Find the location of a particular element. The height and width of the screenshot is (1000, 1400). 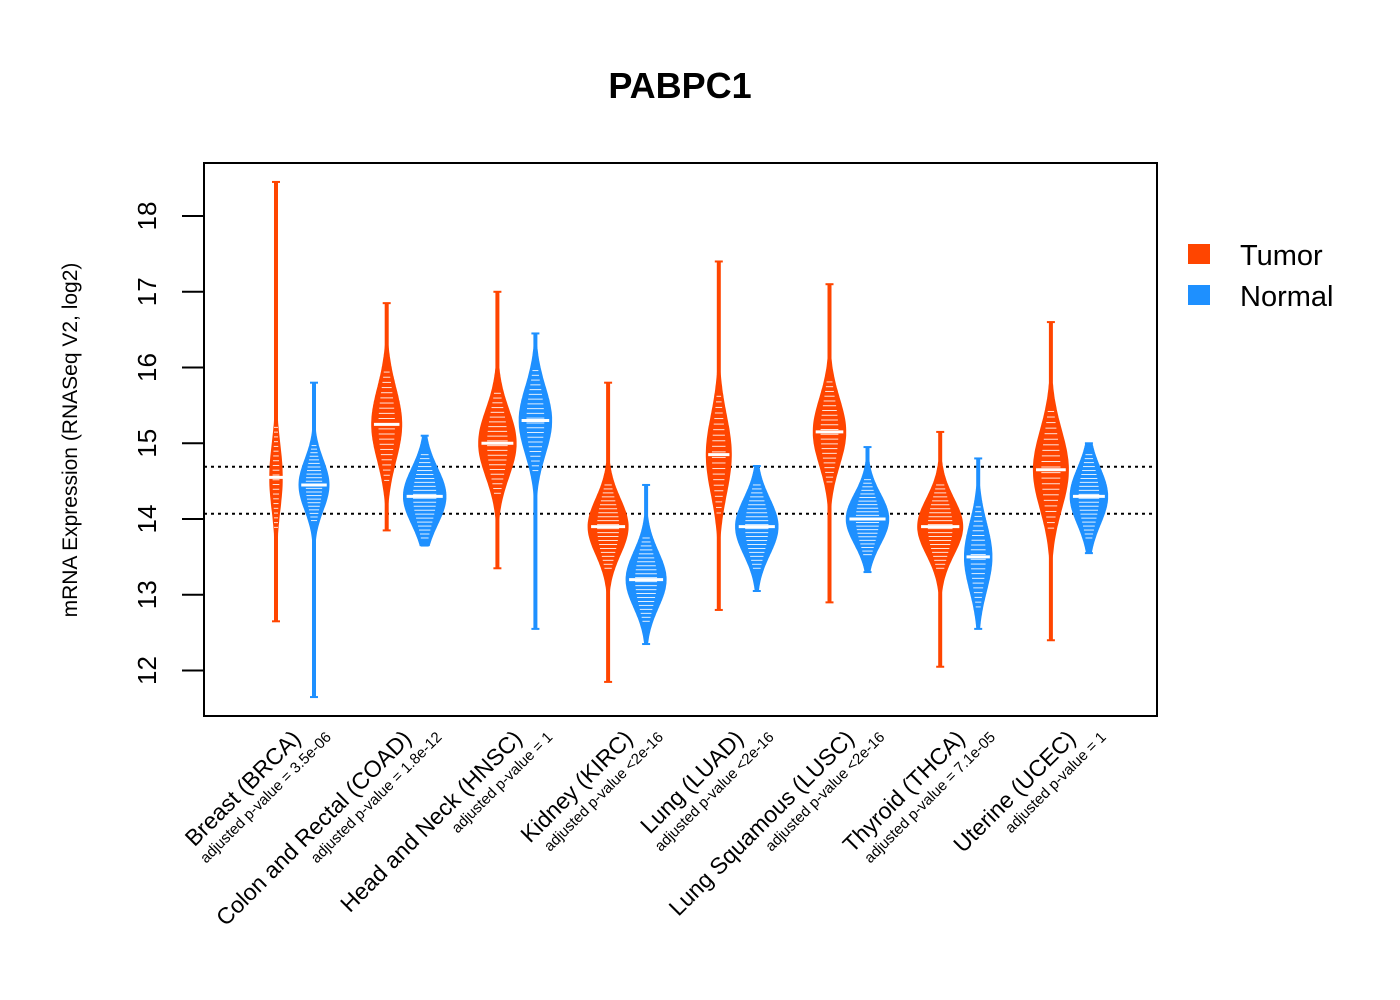

chart-title: PABPC1 is located at coordinates (679, 85).